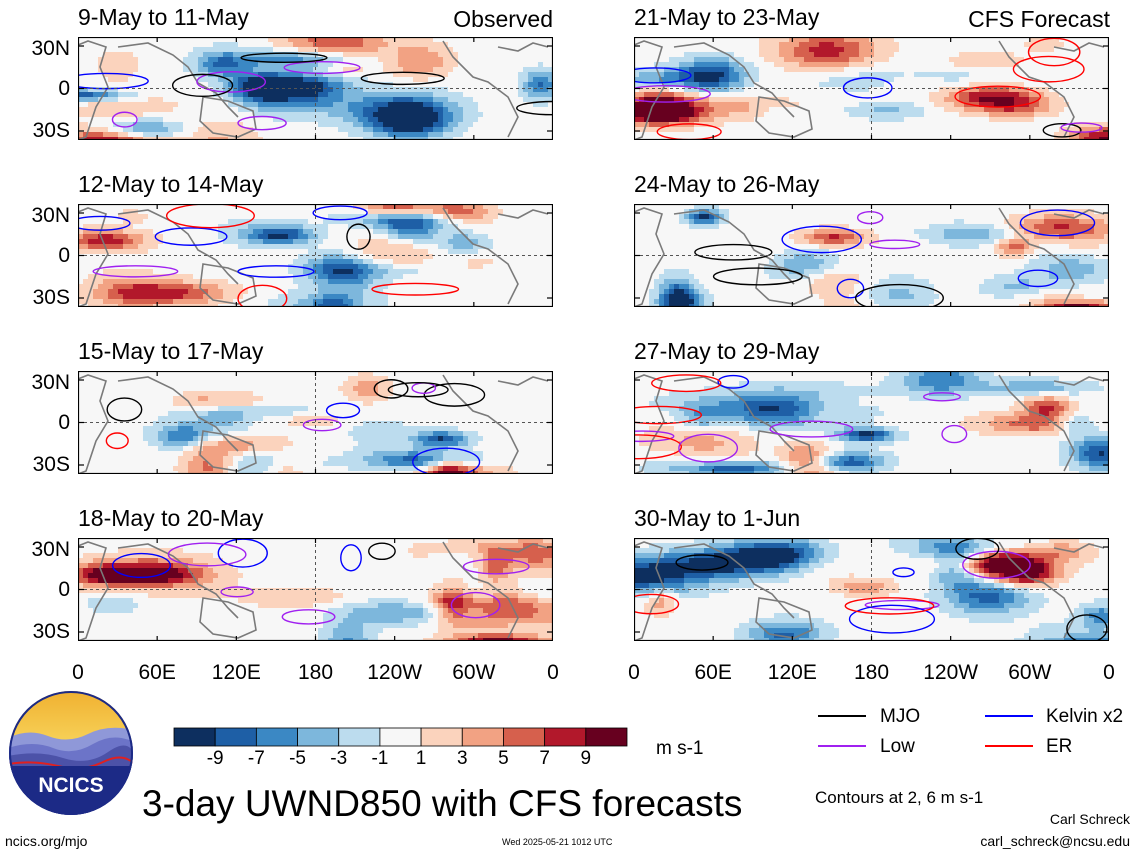 The image size is (1135, 856). What do you see at coordinates (421, 758) in the screenshot?
I see `colorbar-tick-label: 1` at bounding box center [421, 758].